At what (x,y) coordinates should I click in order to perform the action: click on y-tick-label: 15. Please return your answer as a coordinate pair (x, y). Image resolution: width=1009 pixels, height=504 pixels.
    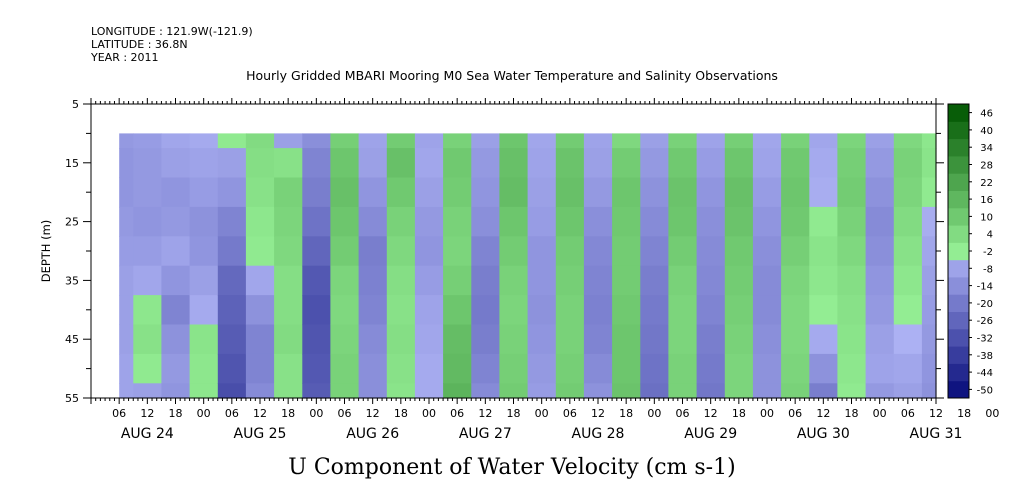
    Looking at the image, I should click on (72, 163).